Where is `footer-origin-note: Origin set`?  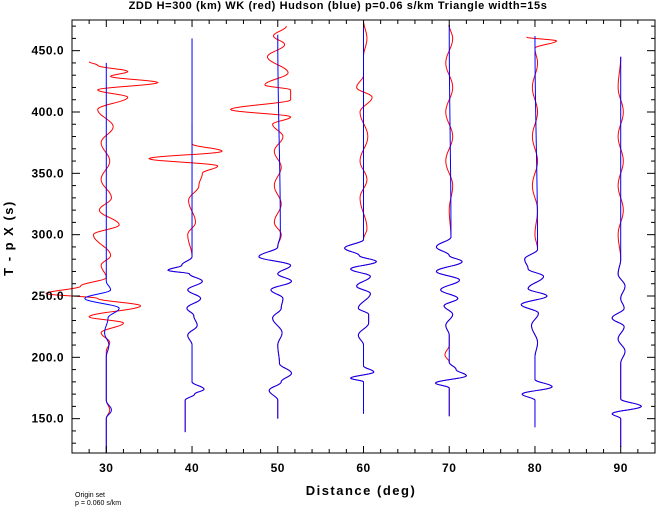
footer-origin-note: Origin set is located at coordinates (90, 495).